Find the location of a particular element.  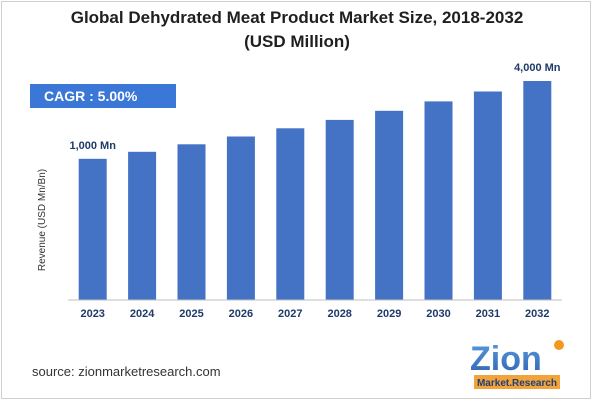

bar-2032 is located at coordinates (537, 190).